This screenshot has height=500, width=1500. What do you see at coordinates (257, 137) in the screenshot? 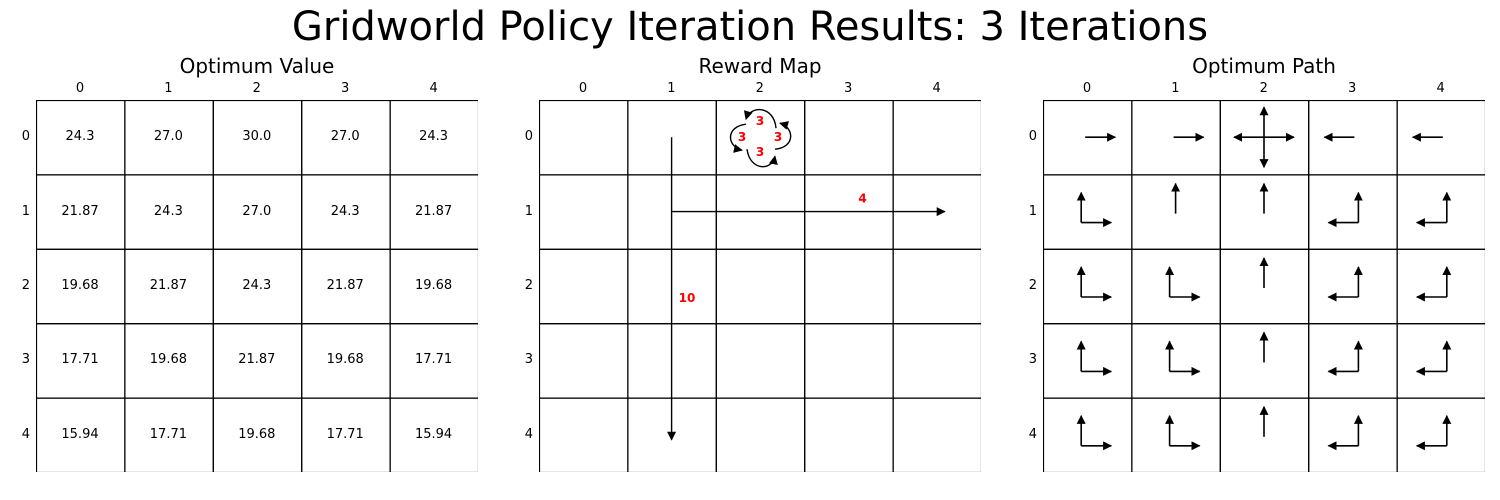
I see `value-cell-text: 30.0` at bounding box center [257, 137].